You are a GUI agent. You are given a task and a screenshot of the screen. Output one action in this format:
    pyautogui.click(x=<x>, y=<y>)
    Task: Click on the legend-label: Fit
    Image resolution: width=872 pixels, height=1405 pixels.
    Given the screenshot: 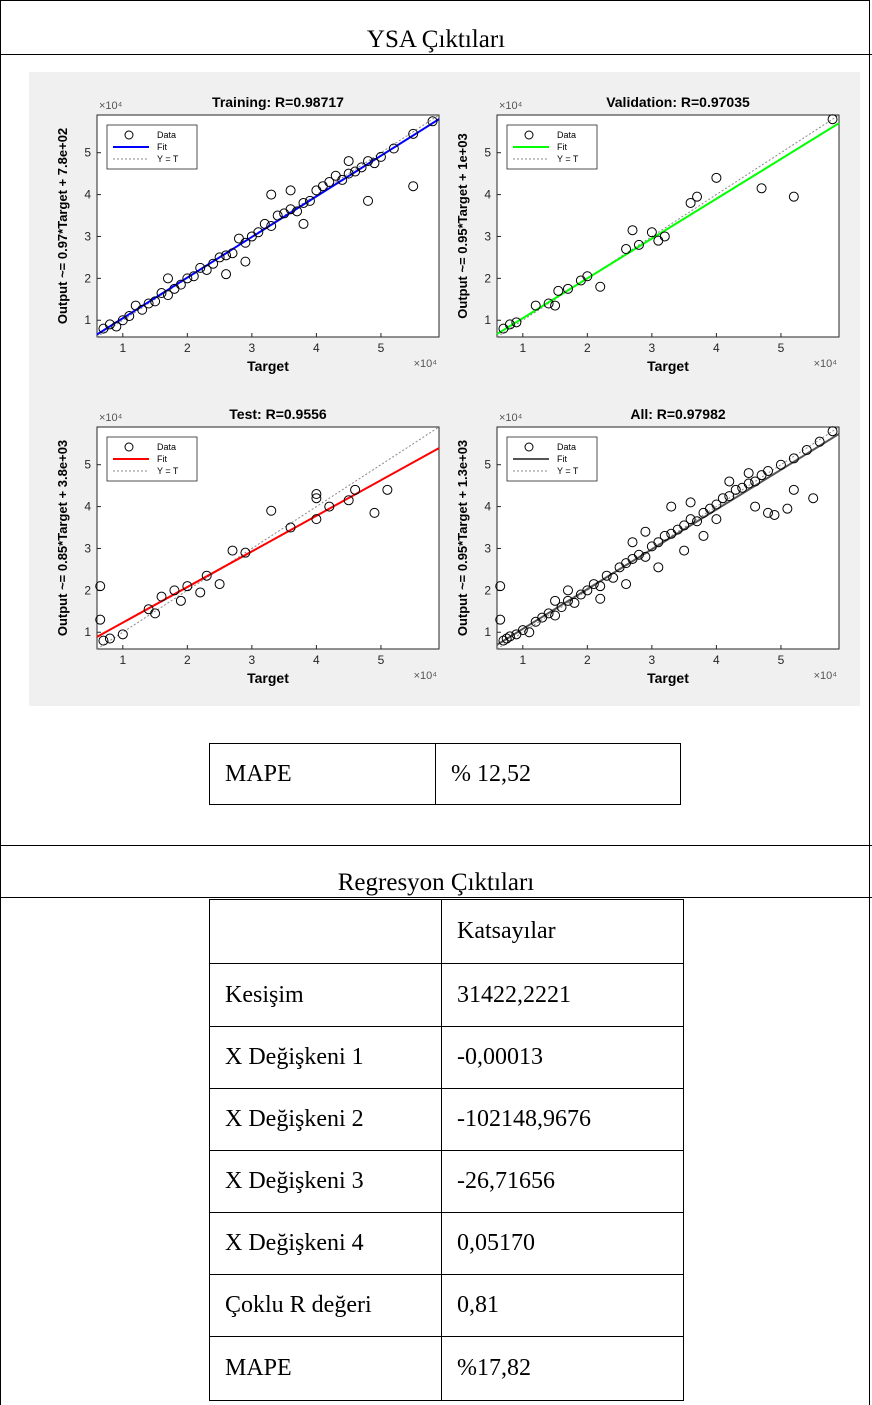 What is the action you would take?
    pyautogui.click(x=162, y=459)
    